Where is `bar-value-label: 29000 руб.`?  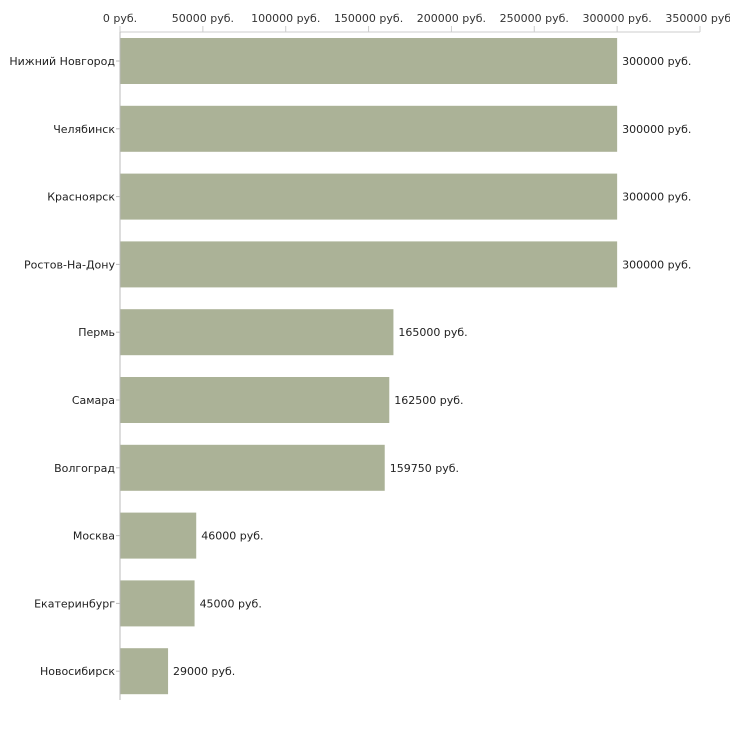
bar-value-label: 29000 руб. is located at coordinates (204, 671).